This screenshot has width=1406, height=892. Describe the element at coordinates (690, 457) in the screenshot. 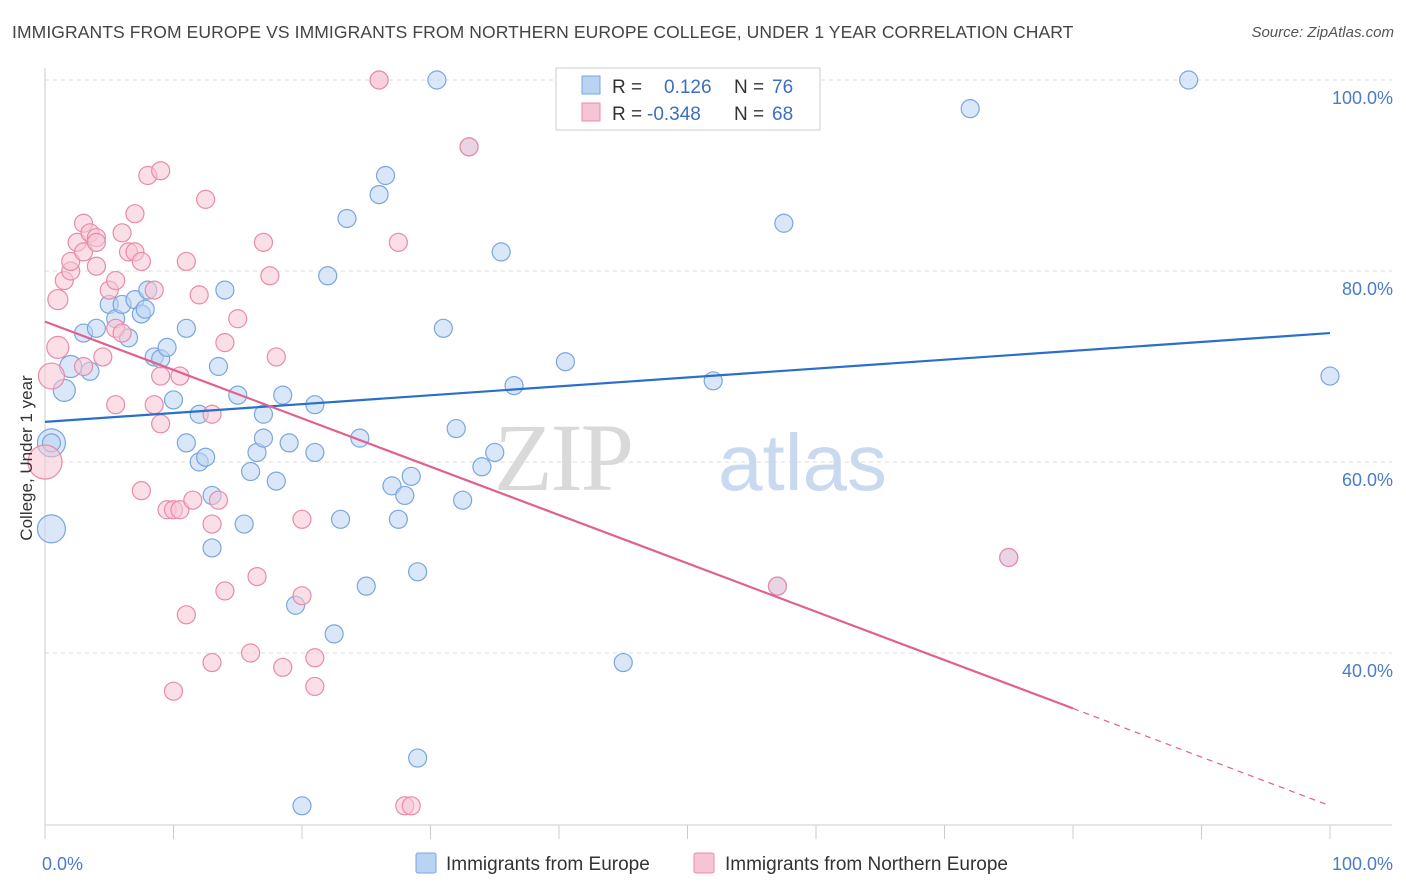

I see `watermark: ZIP atlas` at that location.